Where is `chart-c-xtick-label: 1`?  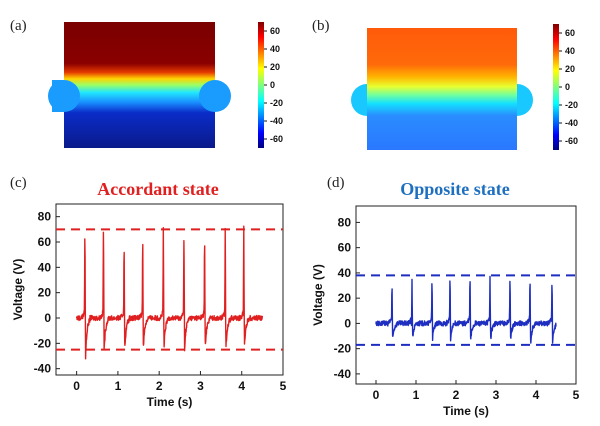
chart-c-xtick-label: 1 is located at coordinates (118, 386).